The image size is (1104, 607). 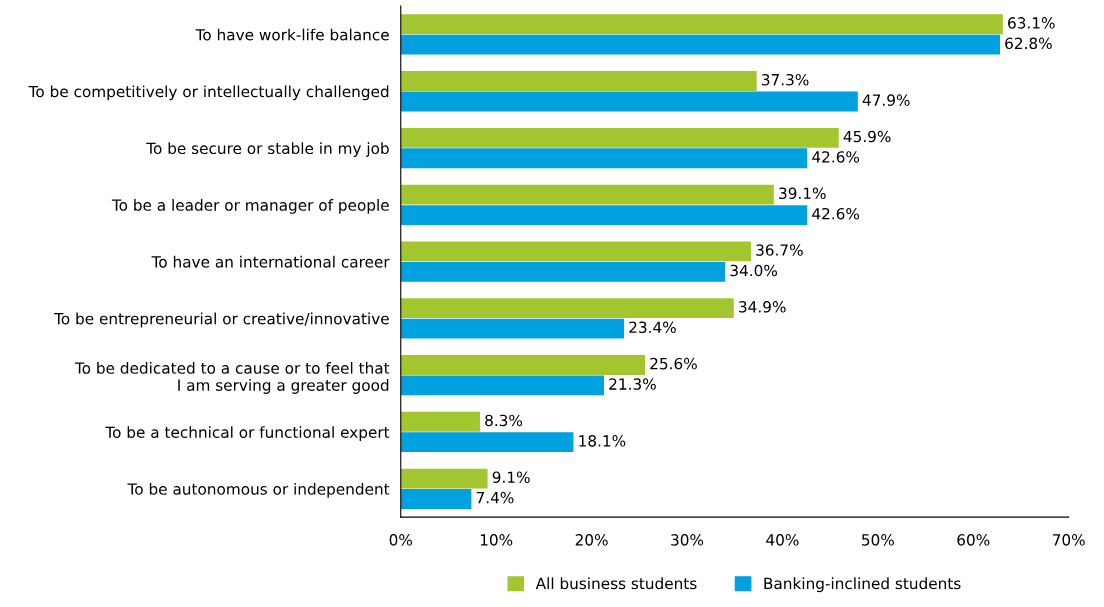 What do you see at coordinates (495, 497) in the screenshot?
I see `data-label: 7.4%` at bounding box center [495, 497].